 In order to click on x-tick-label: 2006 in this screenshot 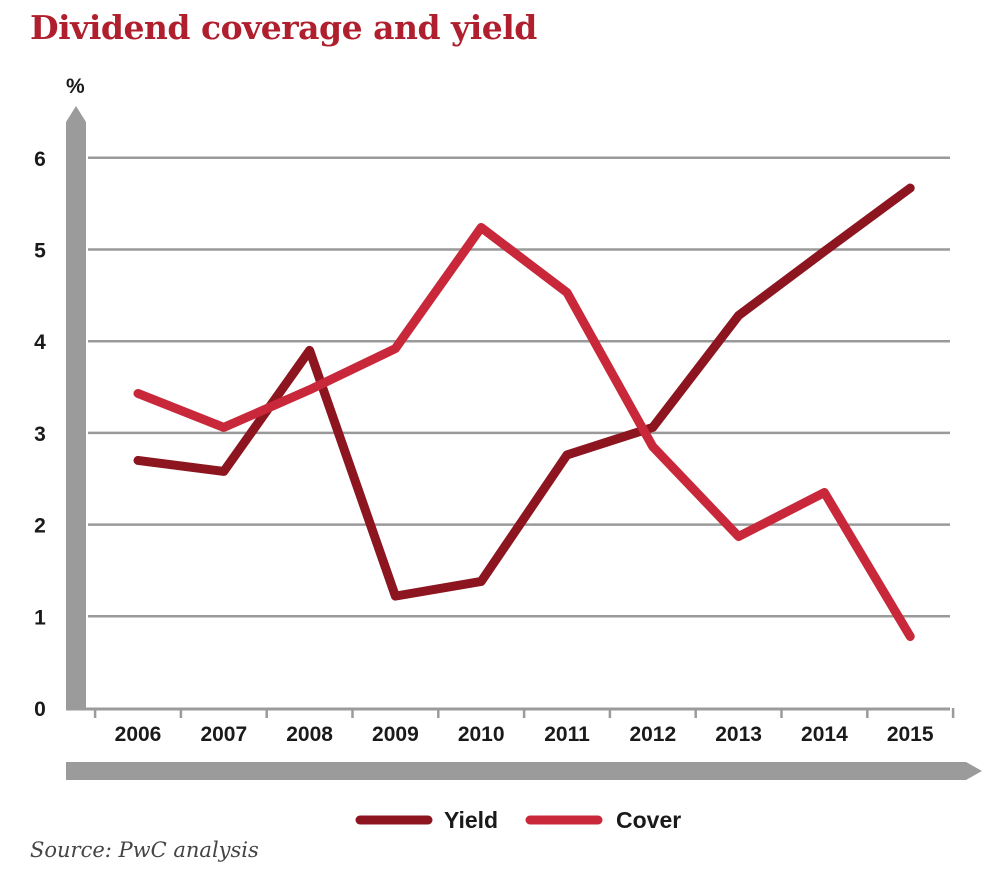, I will do `click(138, 734)`.